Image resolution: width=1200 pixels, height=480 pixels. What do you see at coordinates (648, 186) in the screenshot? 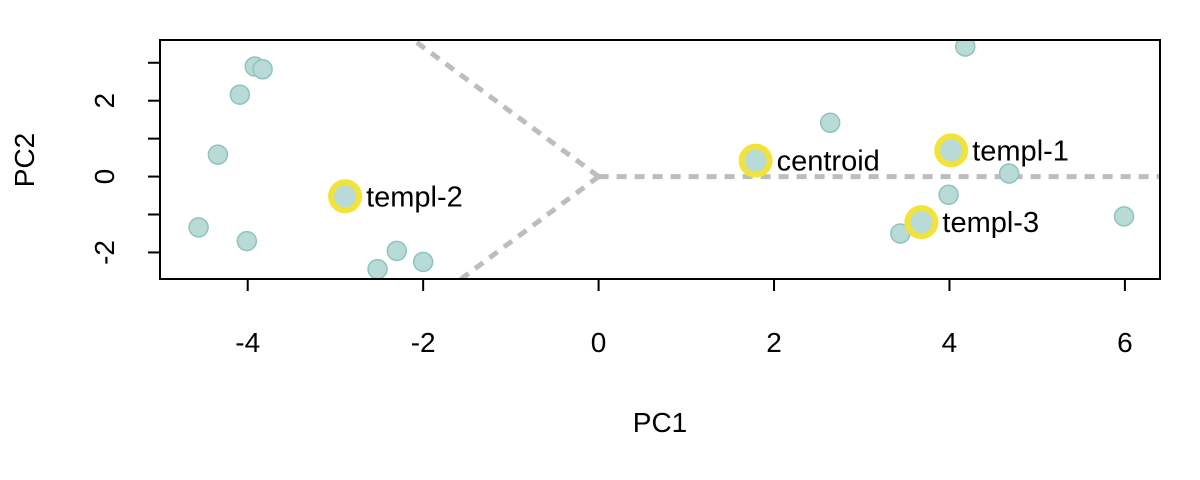
I see `highlighted-points` at bounding box center [648, 186].